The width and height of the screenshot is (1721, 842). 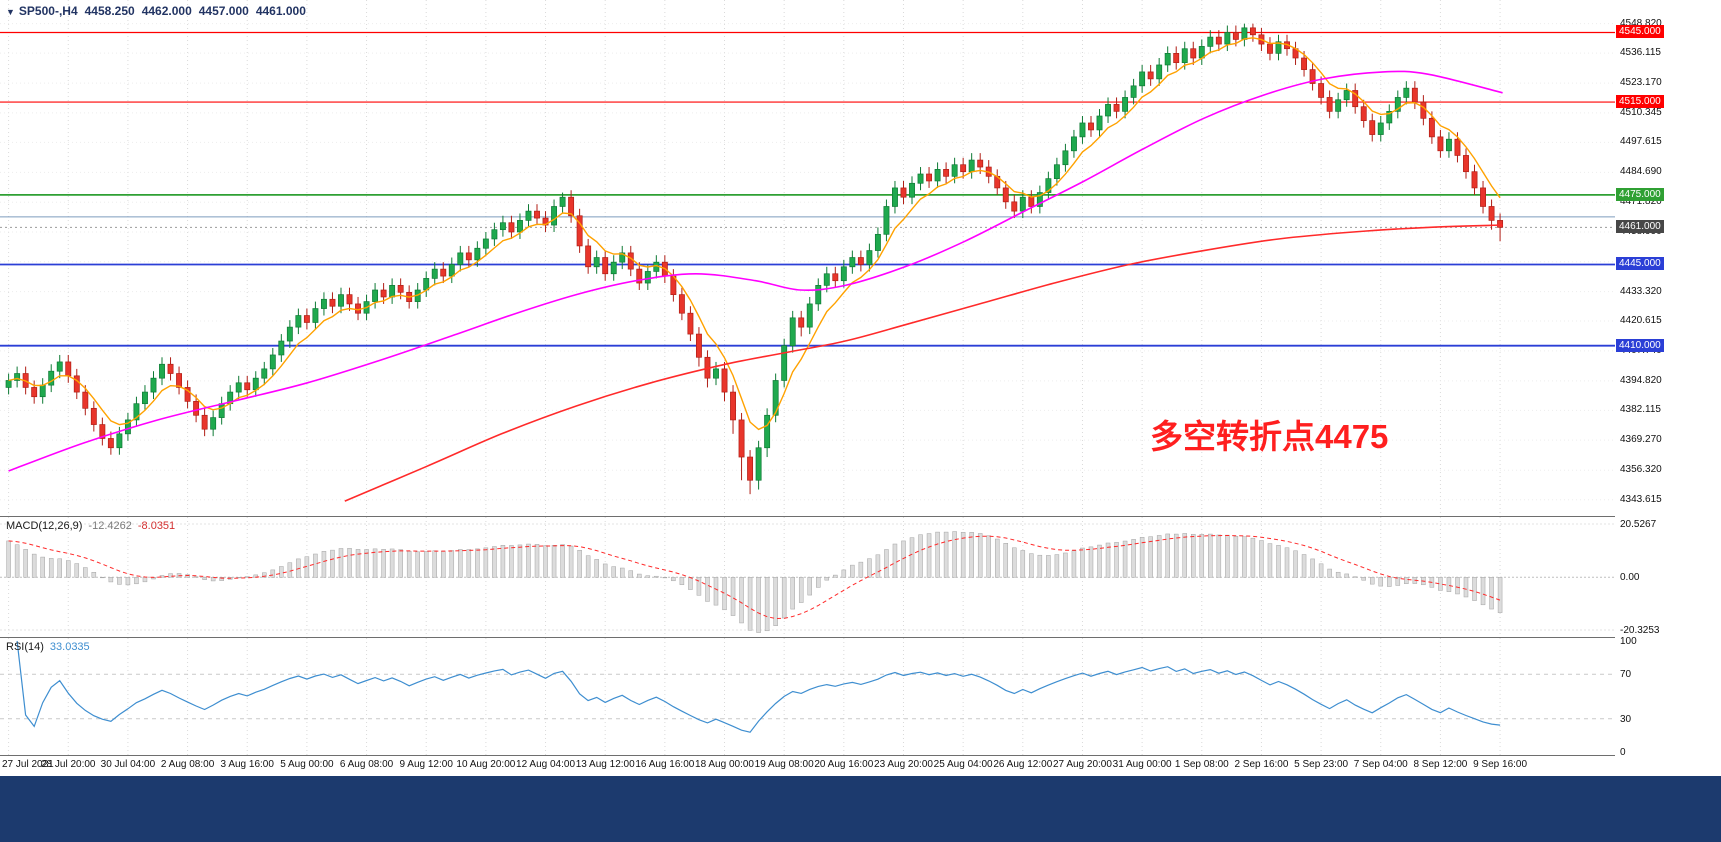 I want to click on price-level-badge: 4445.000, so click(x=1640, y=264).